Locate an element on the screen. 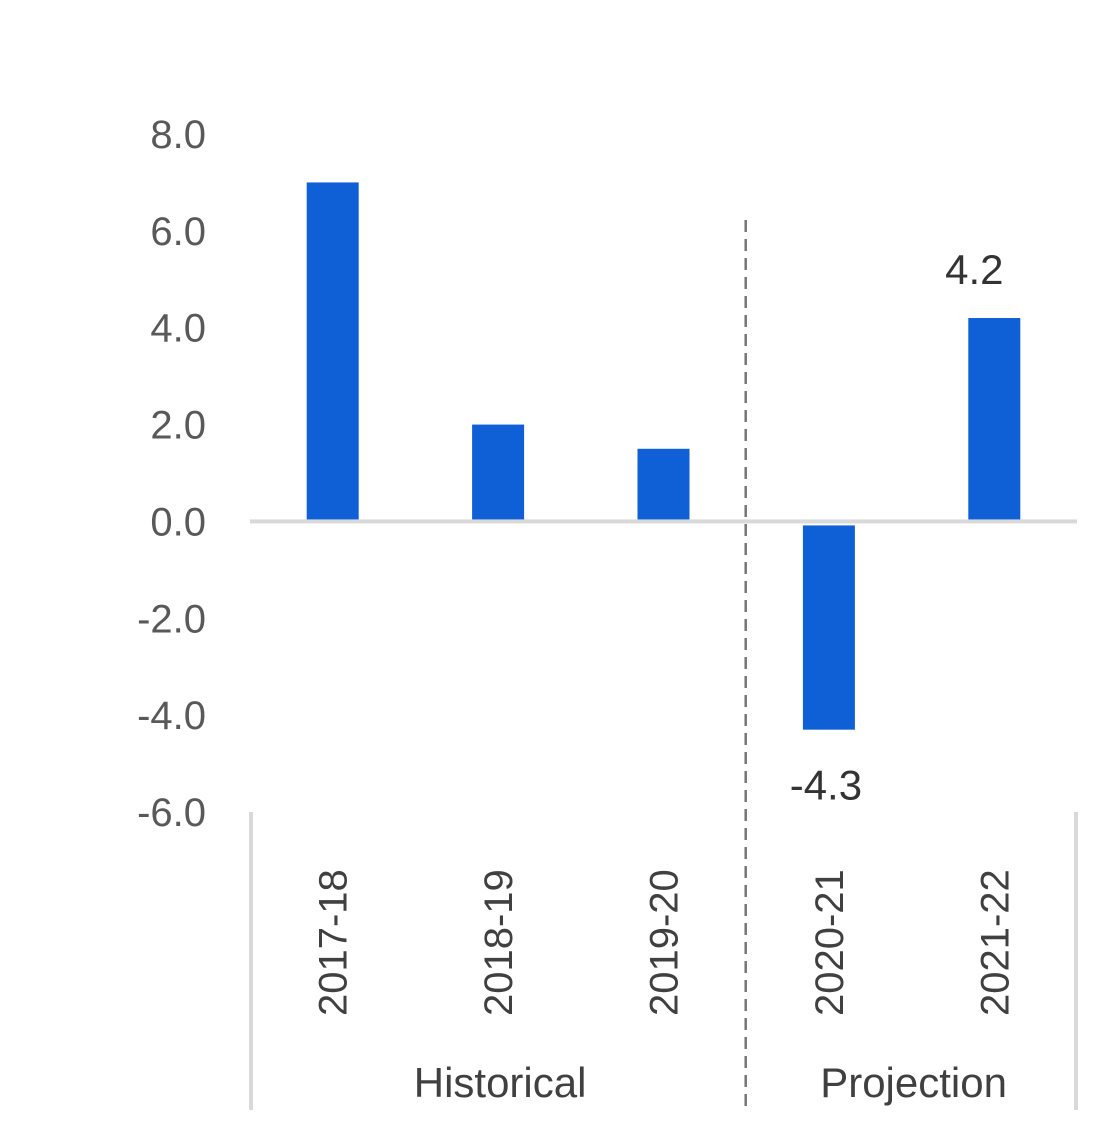 Image resolution: width=1100 pixels, height=1130 pixels. y-tick-label: -2.0 is located at coordinates (171, 619).